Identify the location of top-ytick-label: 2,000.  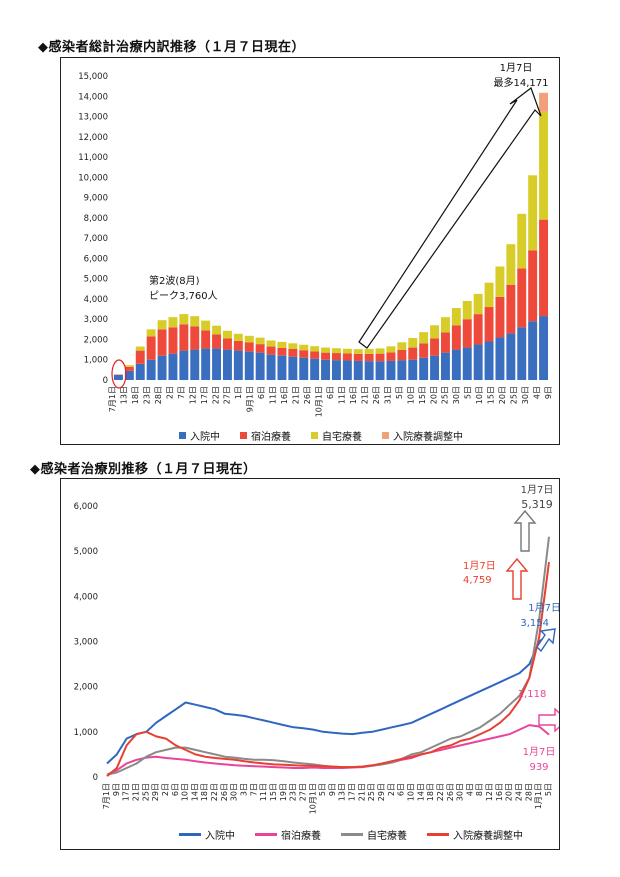
(96, 340).